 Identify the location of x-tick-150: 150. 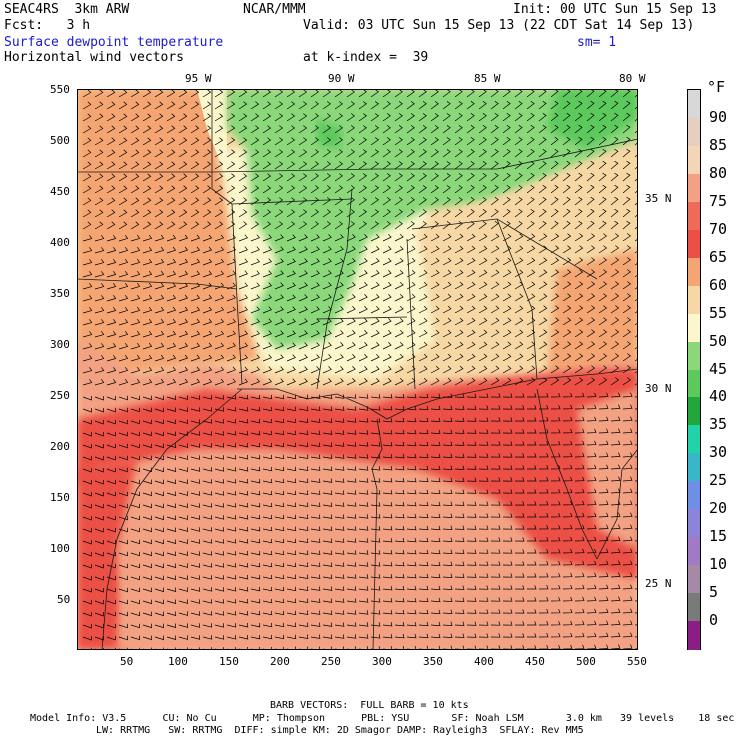
(229, 661).